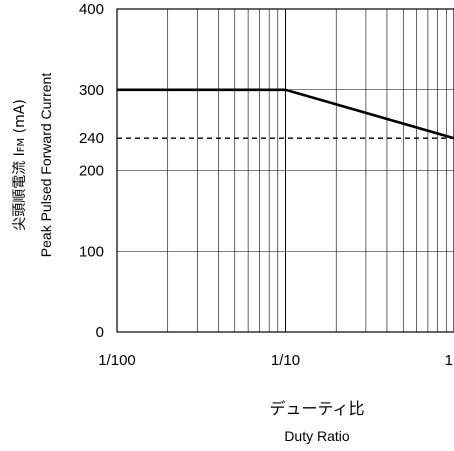 Image resolution: width=454 pixels, height=451 pixels. Describe the element at coordinates (91, 90) in the screenshot. I see `y-tick-label: 300` at that location.